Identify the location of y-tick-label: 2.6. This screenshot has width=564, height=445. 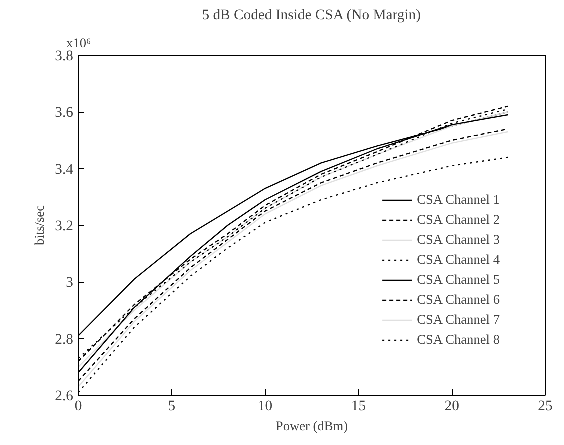
(64, 396).